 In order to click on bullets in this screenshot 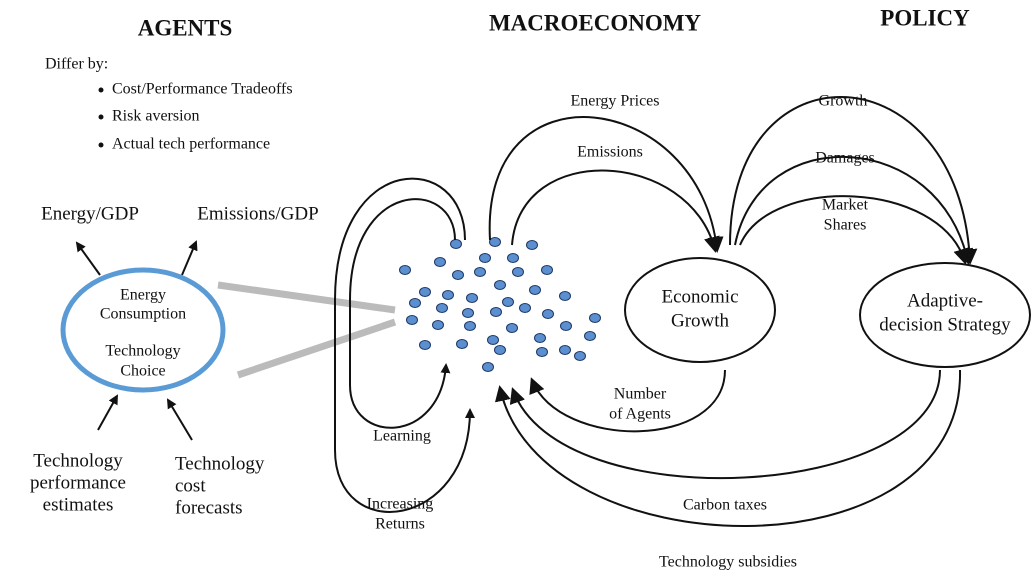, I will do `click(101, 117)`.